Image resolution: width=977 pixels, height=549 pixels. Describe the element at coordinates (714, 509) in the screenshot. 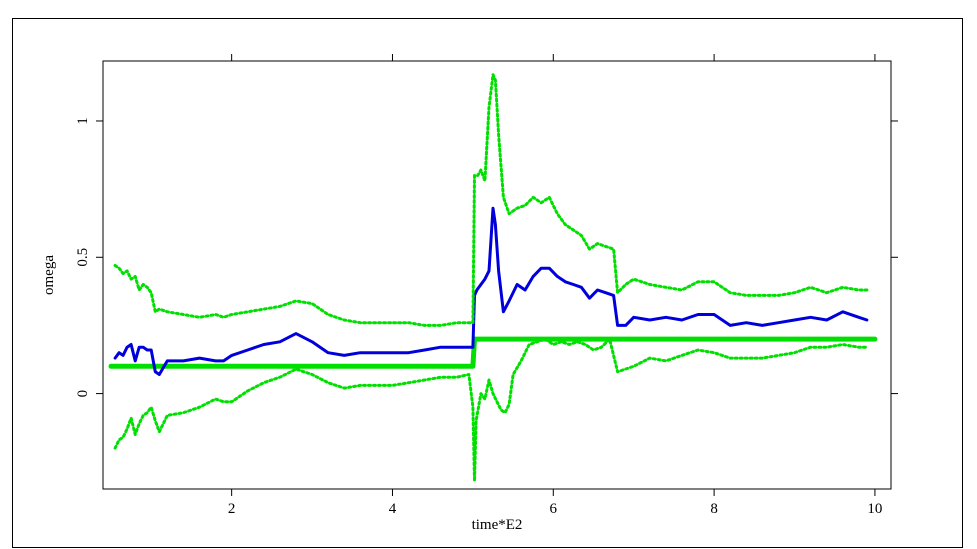

I see `x-tick-label: 8` at that location.